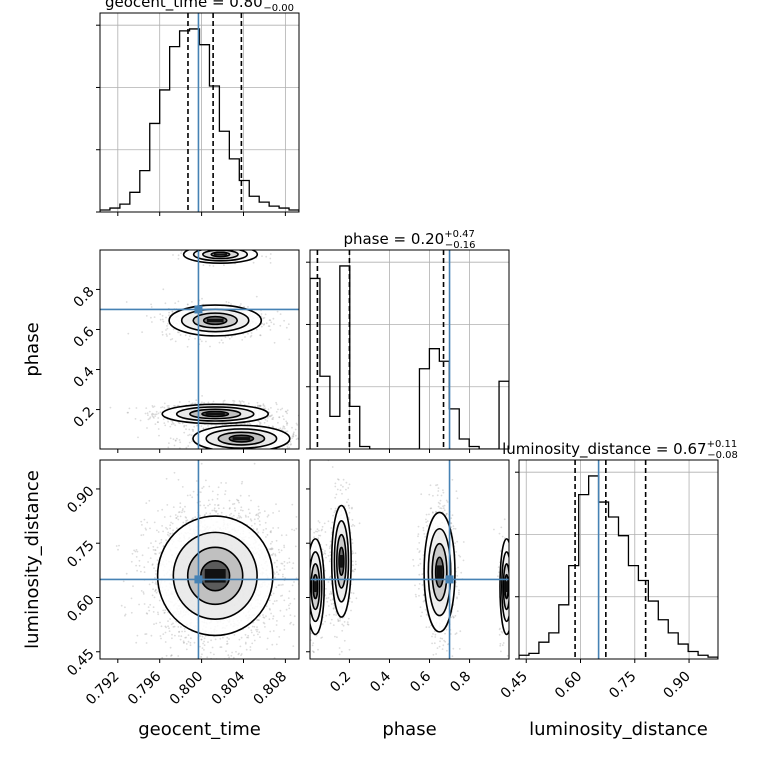 The image size is (760, 760). What do you see at coordinates (198, 309) in the screenshot?
I see `truth-marker` at bounding box center [198, 309].